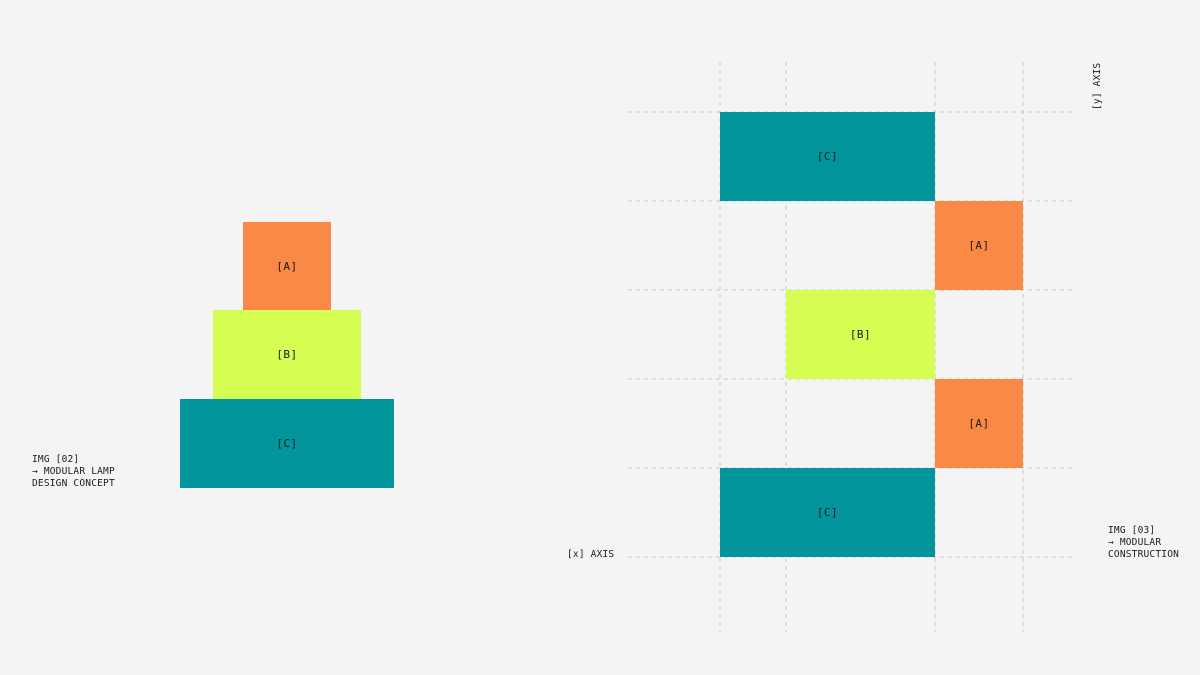 Image resolution: width=1200 pixels, height=675 pixels. I want to click on caption-line: DESIGN CONCEPT, so click(73, 483).